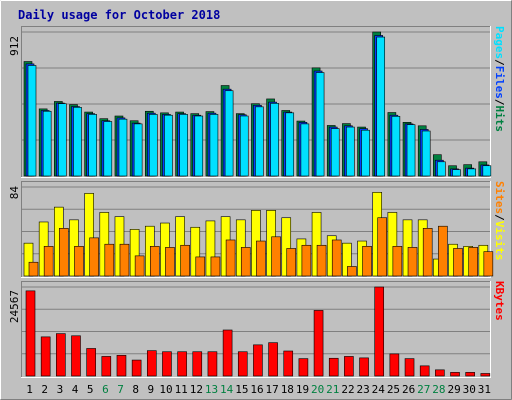 This screenshot has width=512, height=400. Describe the element at coordinates (499, 42) in the screenshot. I see `legend-entry: Pages` at that location.